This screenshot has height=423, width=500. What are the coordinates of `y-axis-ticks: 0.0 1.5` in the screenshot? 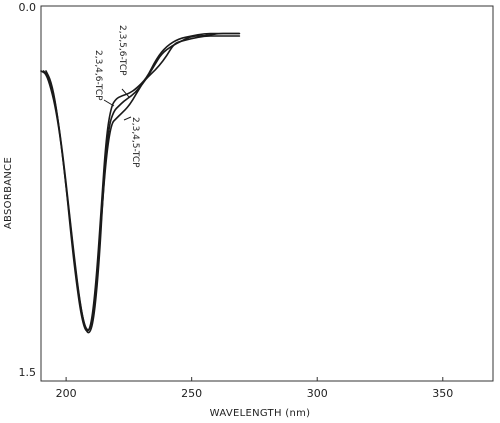 It's located at (28, 190).